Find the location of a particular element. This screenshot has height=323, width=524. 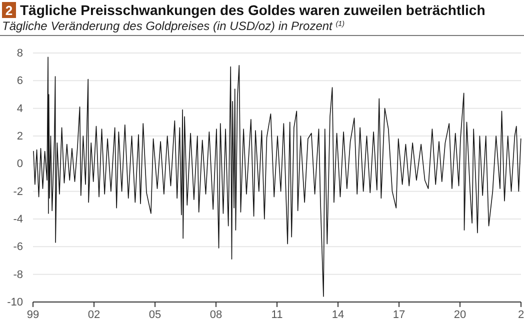

x-tick-label: 2 is located at coordinates (521, 314).